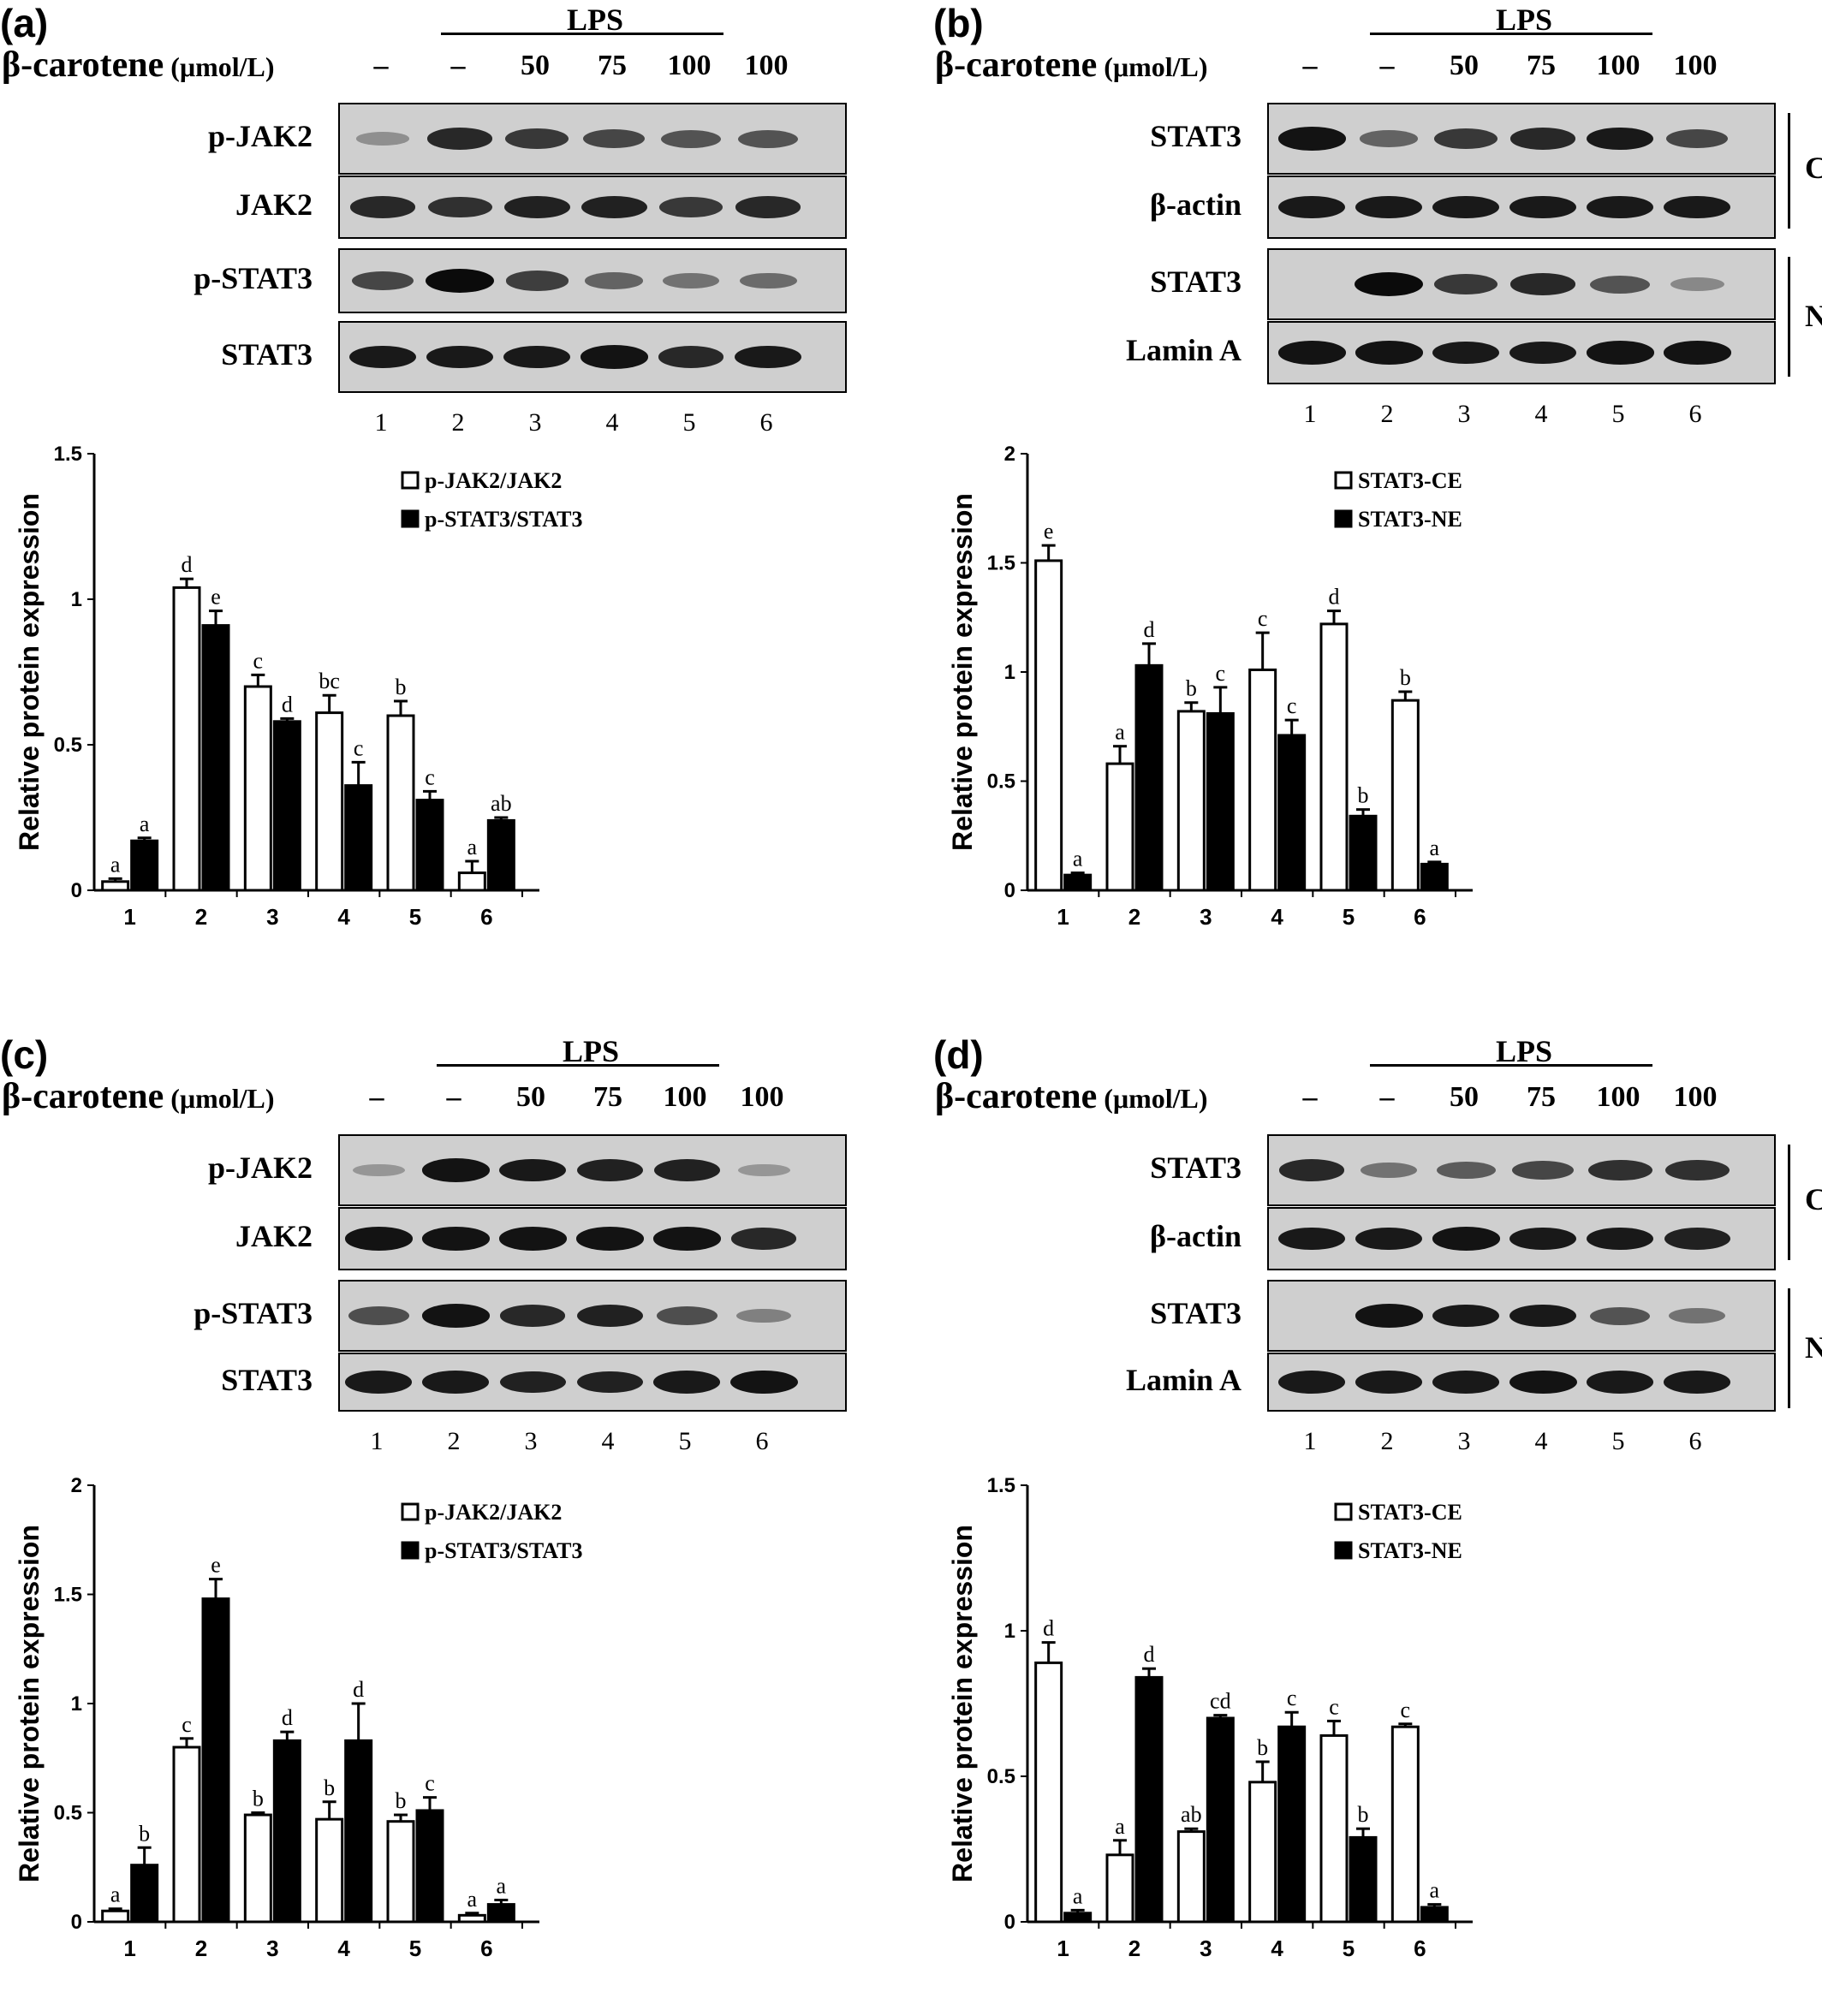  Describe the element at coordinates (83, 1096) in the screenshot. I see `treatment-name: β-carotene` at that location.